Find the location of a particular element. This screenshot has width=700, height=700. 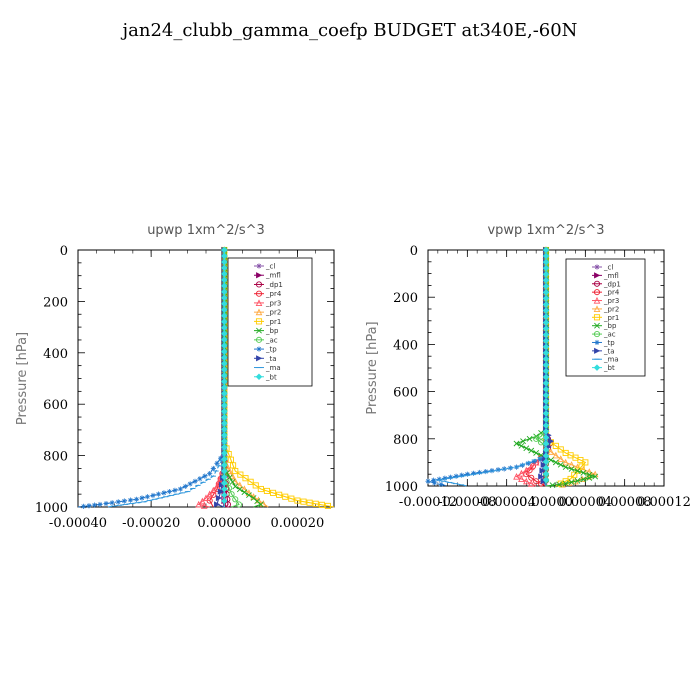

legend-item: _dp1 is located at coordinates (606, 284).